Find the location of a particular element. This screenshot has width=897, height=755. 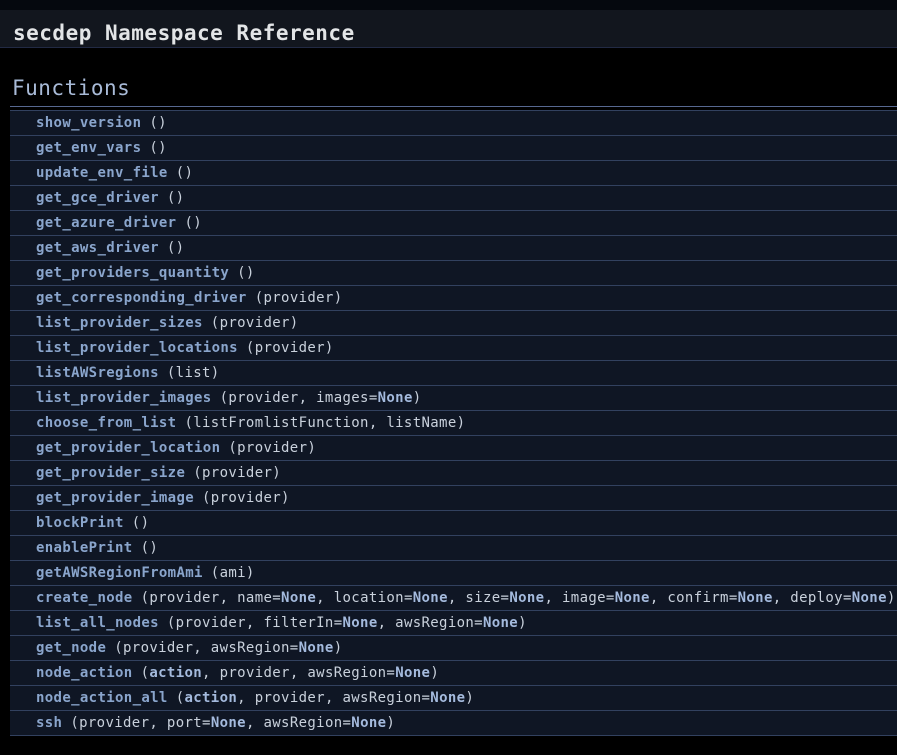

function-link: node_action is located at coordinates (84, 673).